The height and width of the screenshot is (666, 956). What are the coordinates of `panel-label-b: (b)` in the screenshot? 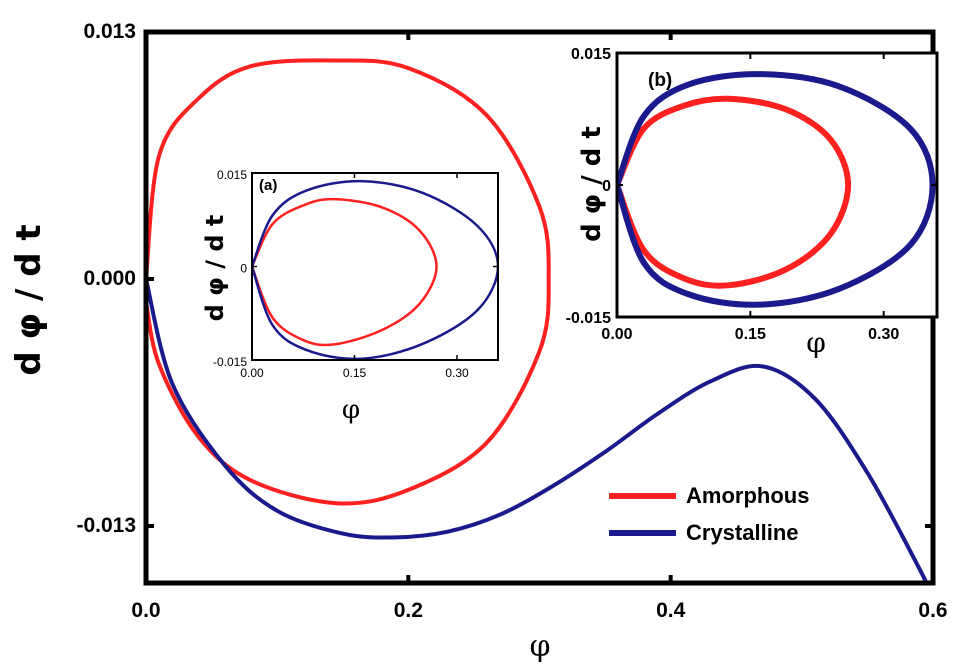 It's located at (660, 80).